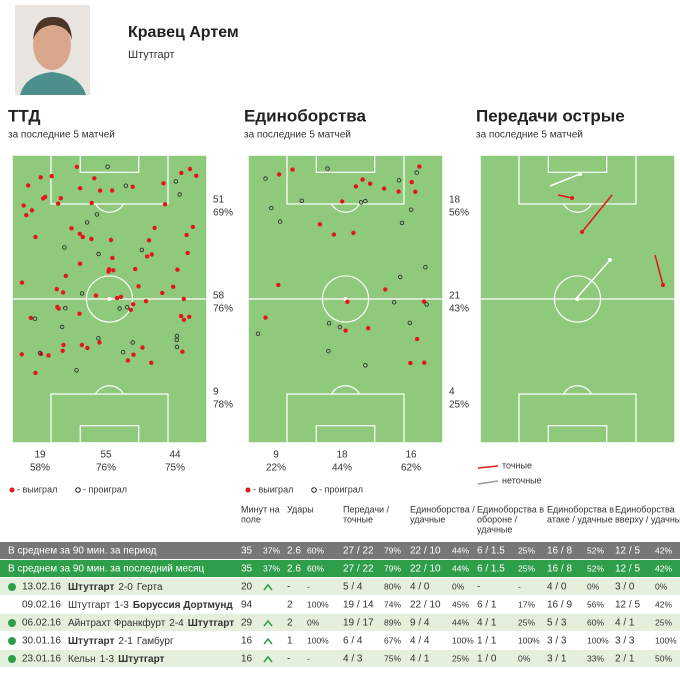 Image resolution: width=680 pixels, height=679 pixels. What do you see at coordinates (353, 659) in the screenshot?
I see `table-cell: 4 / 3` at bounding box center [353, 659].